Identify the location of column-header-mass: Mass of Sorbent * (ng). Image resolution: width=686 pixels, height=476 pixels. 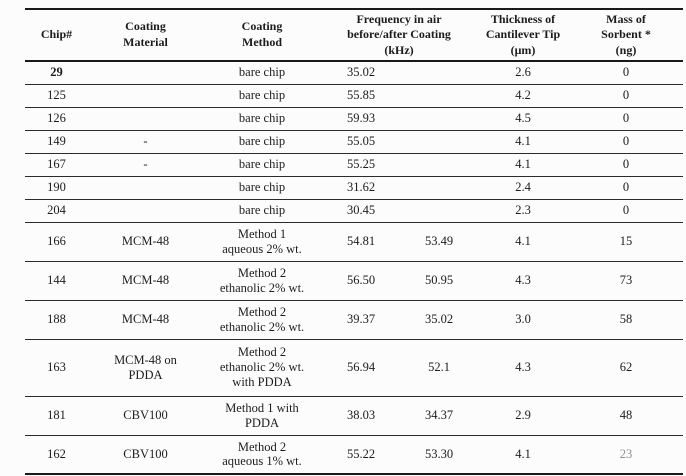
(626, 35).